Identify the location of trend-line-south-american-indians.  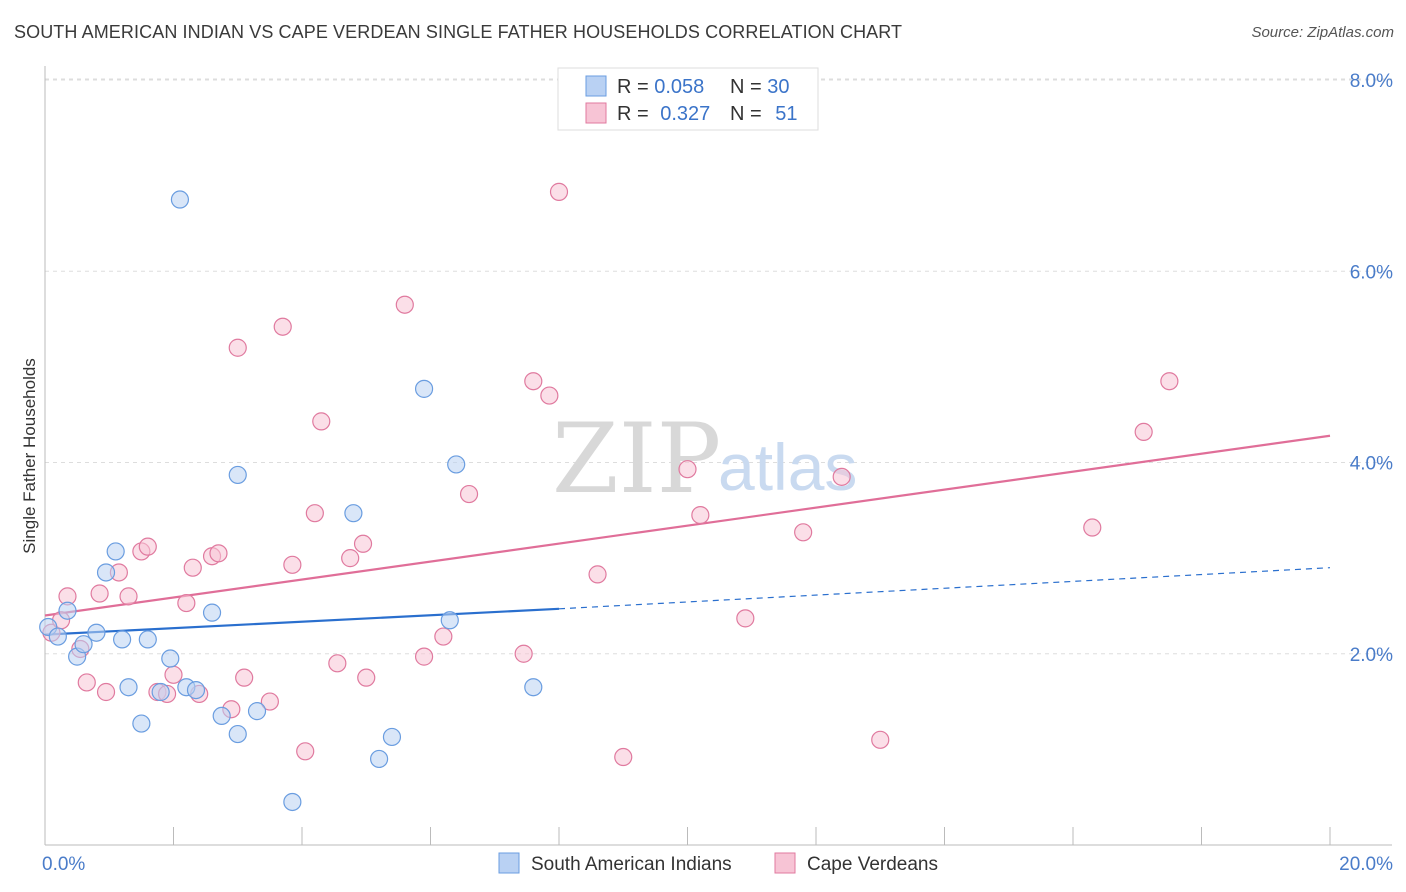
(302, 621).